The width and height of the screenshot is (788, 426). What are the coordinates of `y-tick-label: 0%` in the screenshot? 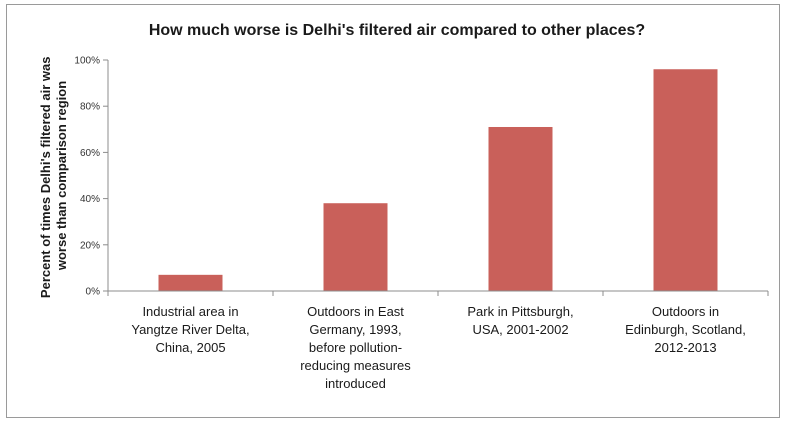 It's located at (93, 292).